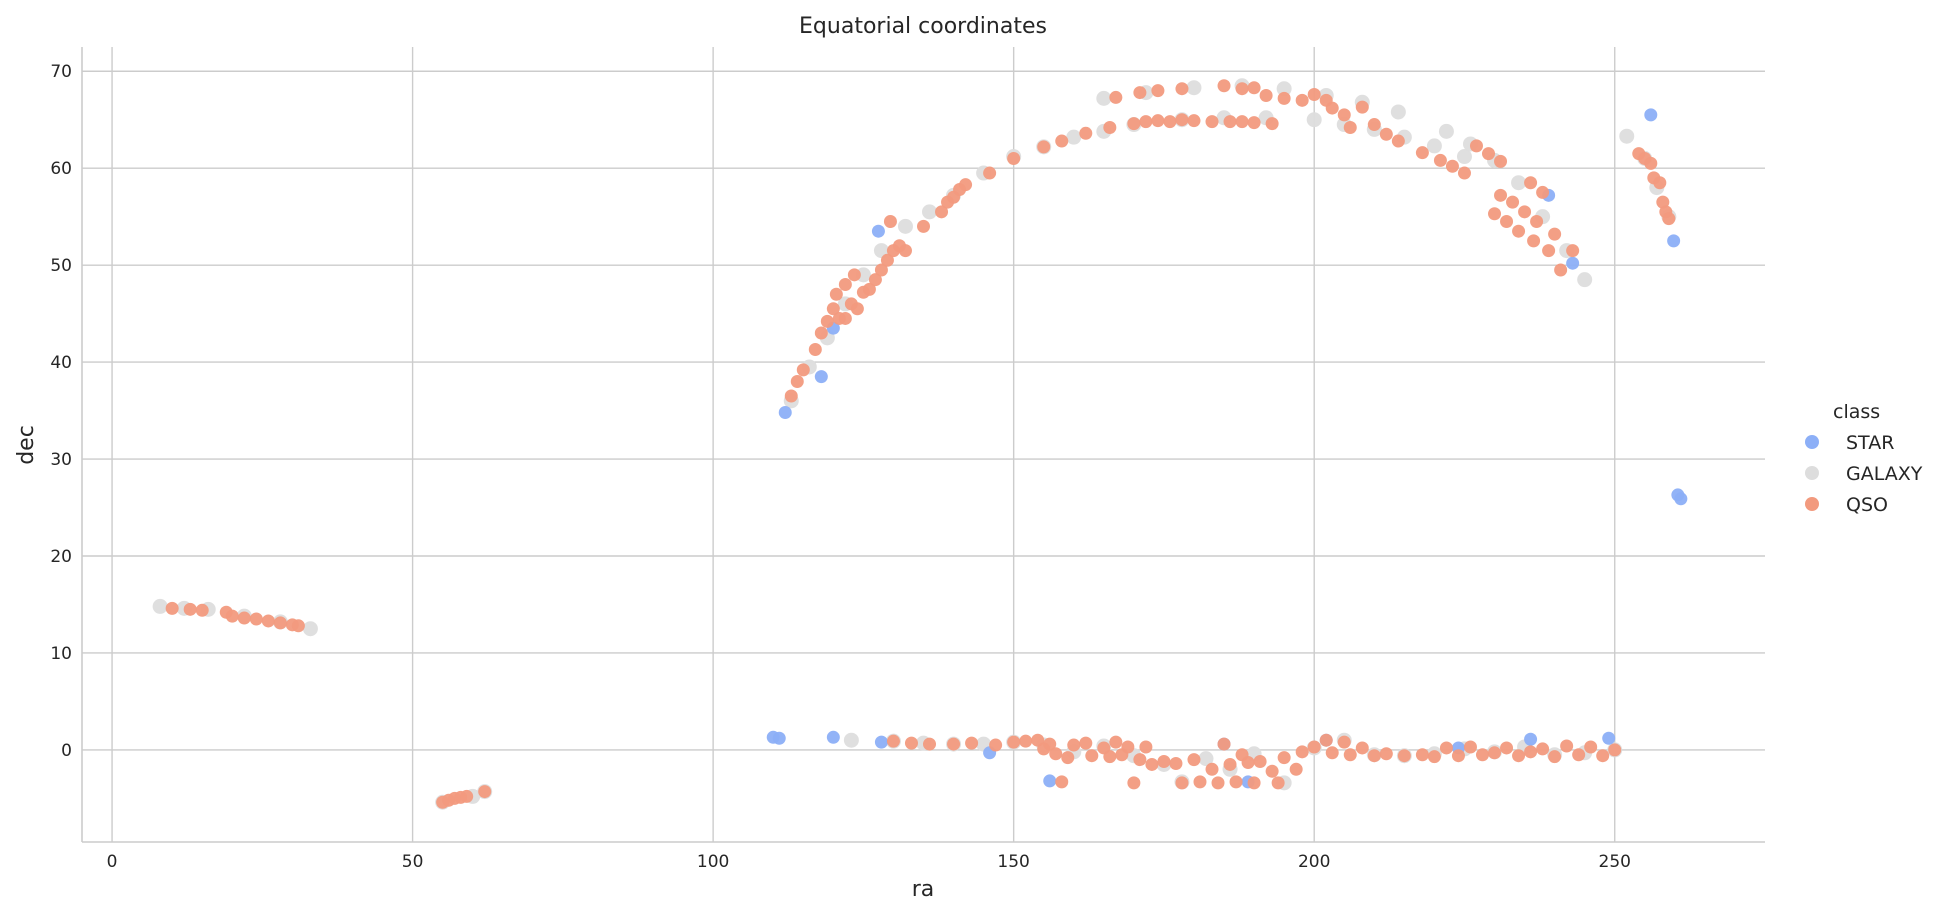  What do you see at coordinates (61, 654) in the screenshot?
I see `y-tick-label: 10` at bounding box center [61, 654].